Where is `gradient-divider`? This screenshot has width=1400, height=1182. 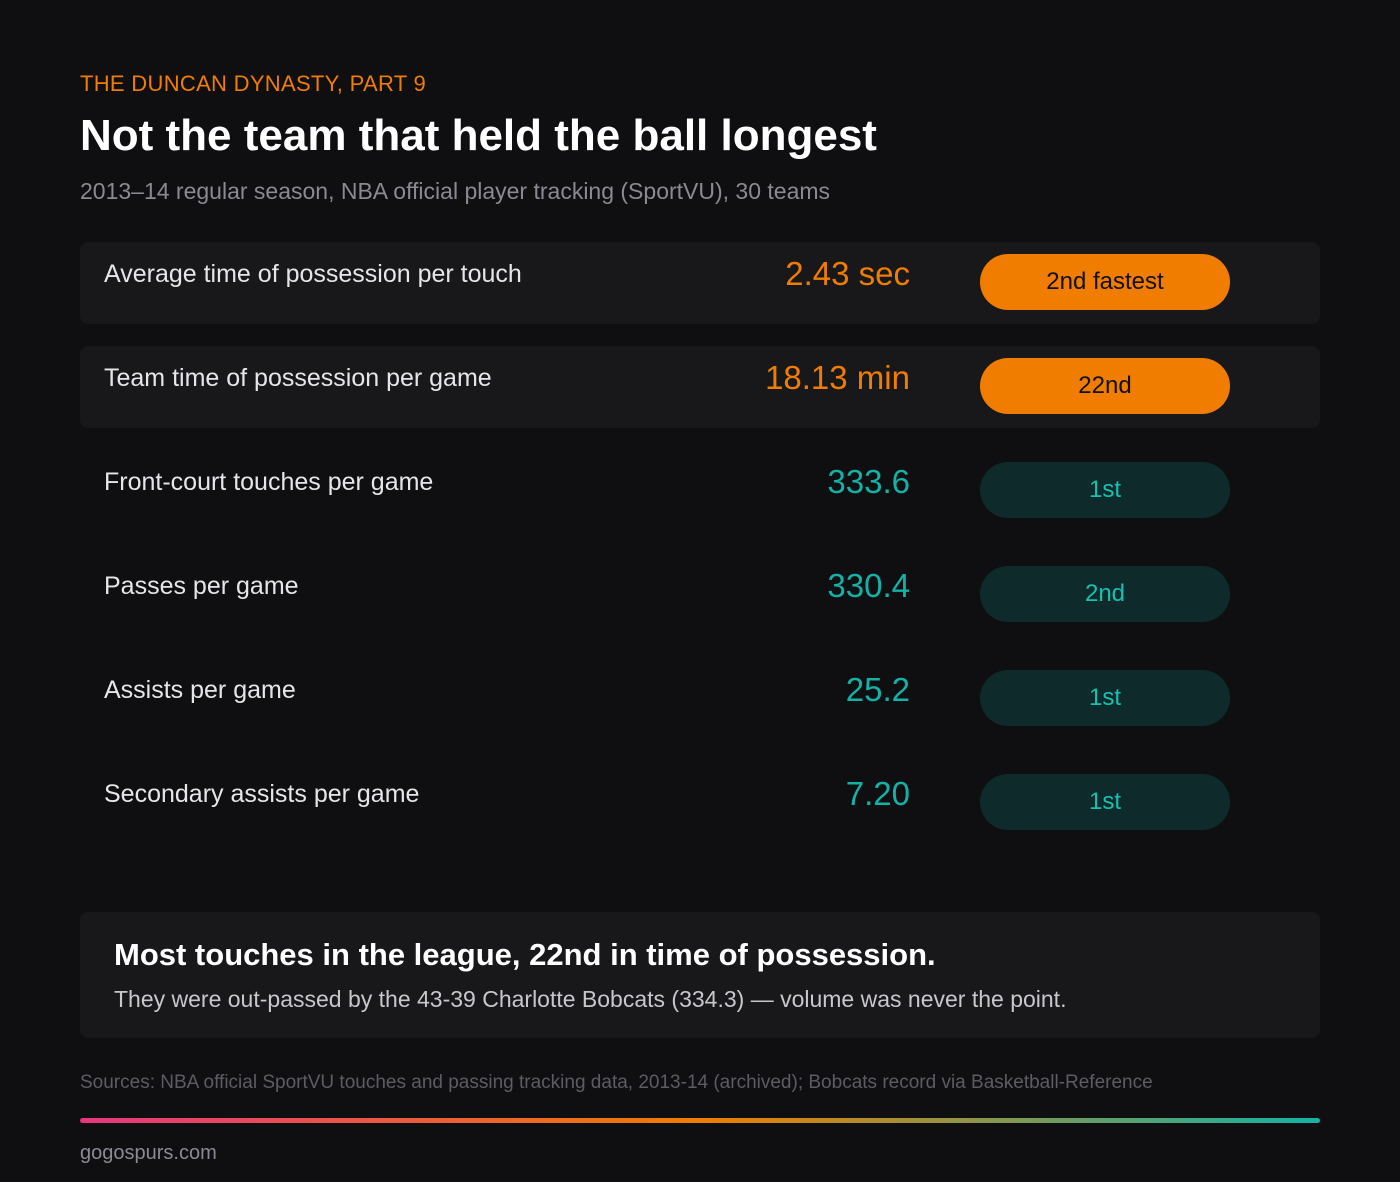 gradient-divider is located at coordinates (700, 1120).